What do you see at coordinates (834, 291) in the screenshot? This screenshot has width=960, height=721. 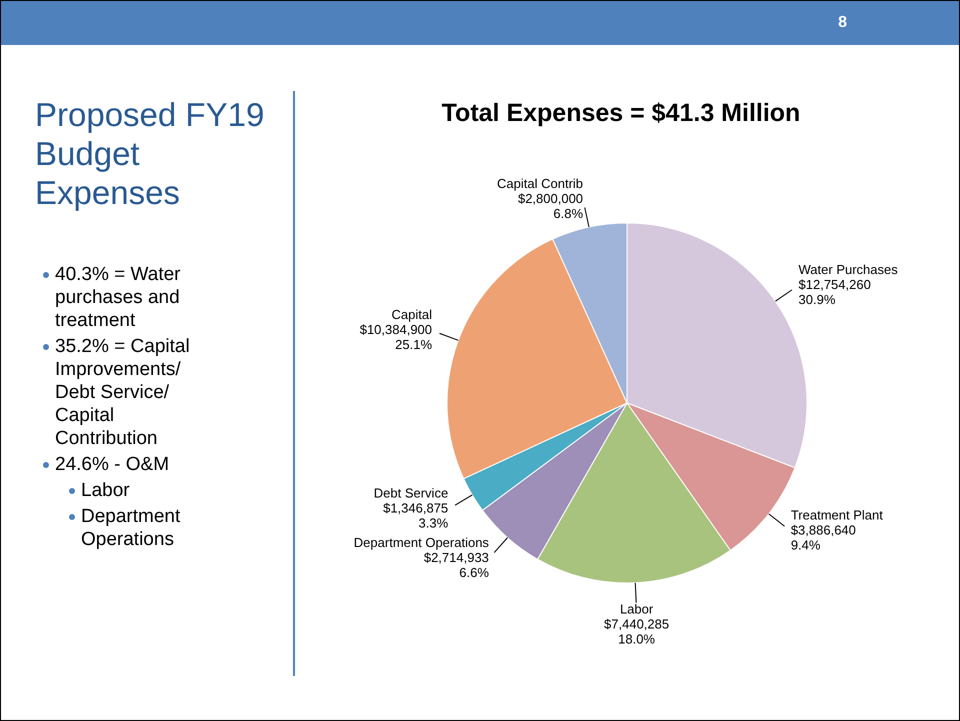 I see `data-label: $12,754,260 30.9%` at bounding box center [834, 291].